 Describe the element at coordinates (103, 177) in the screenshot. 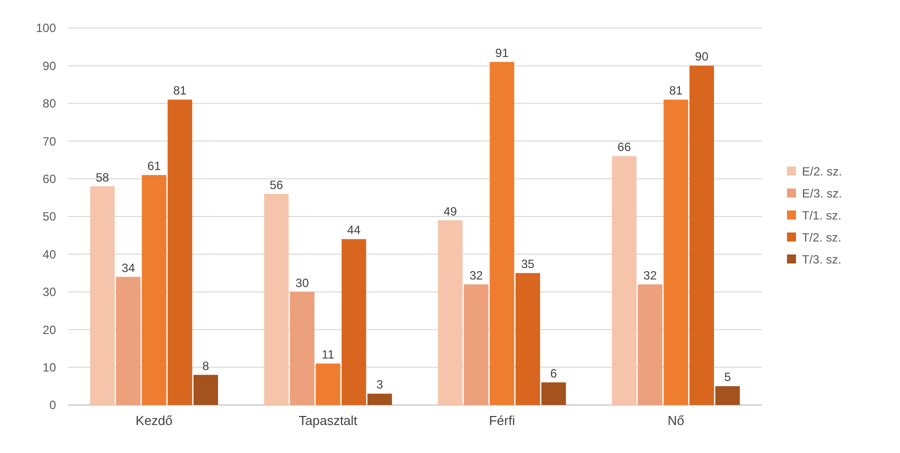

I see `data-label: 58` at that location.